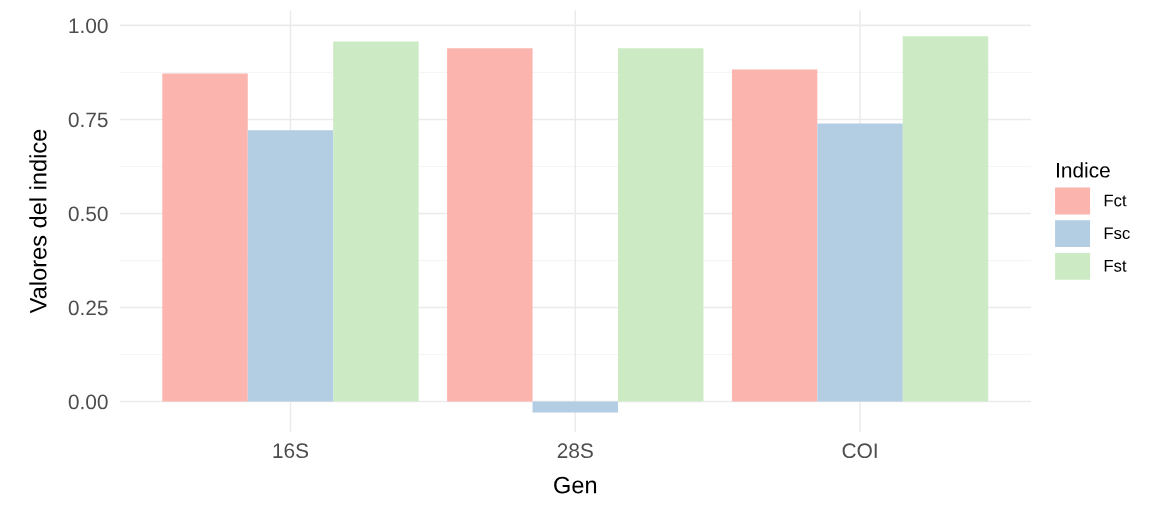  What do you see at coordinates (575, 485) in the screenshot?
I see `x-axis-title: Gen` at bounding box center [575, 485].